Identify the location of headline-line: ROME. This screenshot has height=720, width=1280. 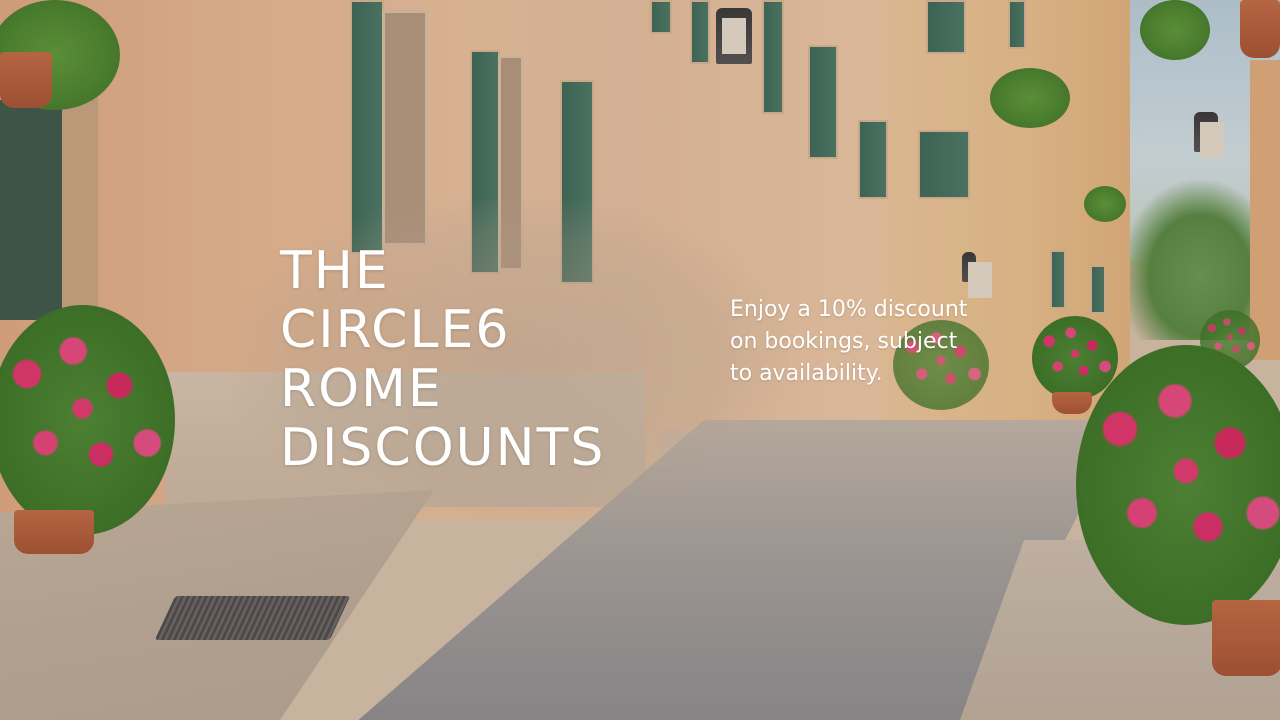
(361, 389).